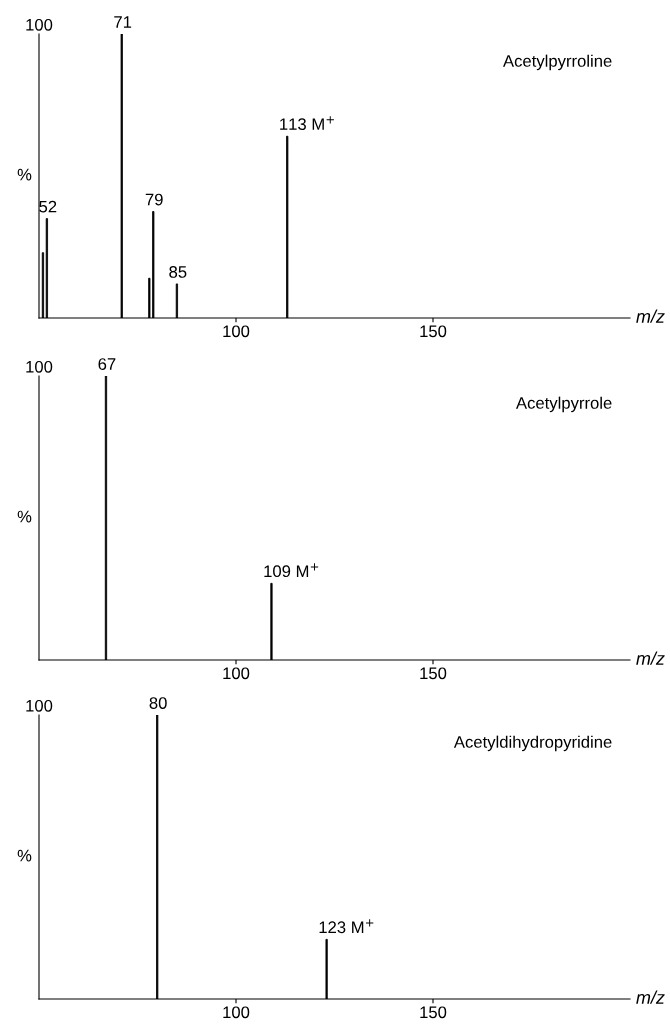 The width and height of the screenshot is (670, 1026). Describe the element at coordinates (557, 62) in the screenshot. I see `text: Acetylpyrroline` at that location.